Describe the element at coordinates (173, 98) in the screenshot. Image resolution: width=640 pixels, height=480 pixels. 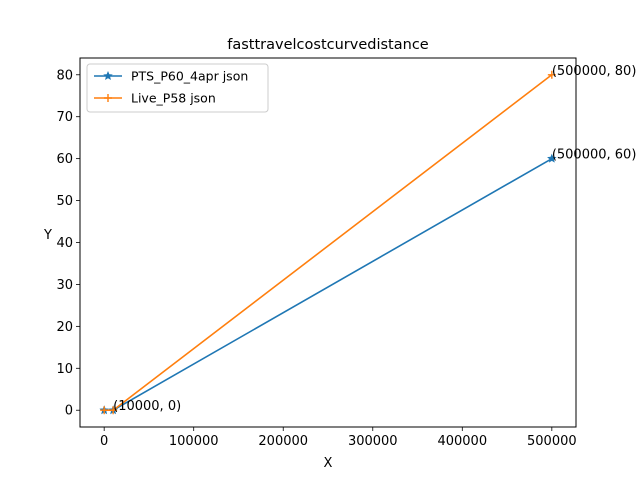
I see `legend-label: Live_P58 json` at that location.